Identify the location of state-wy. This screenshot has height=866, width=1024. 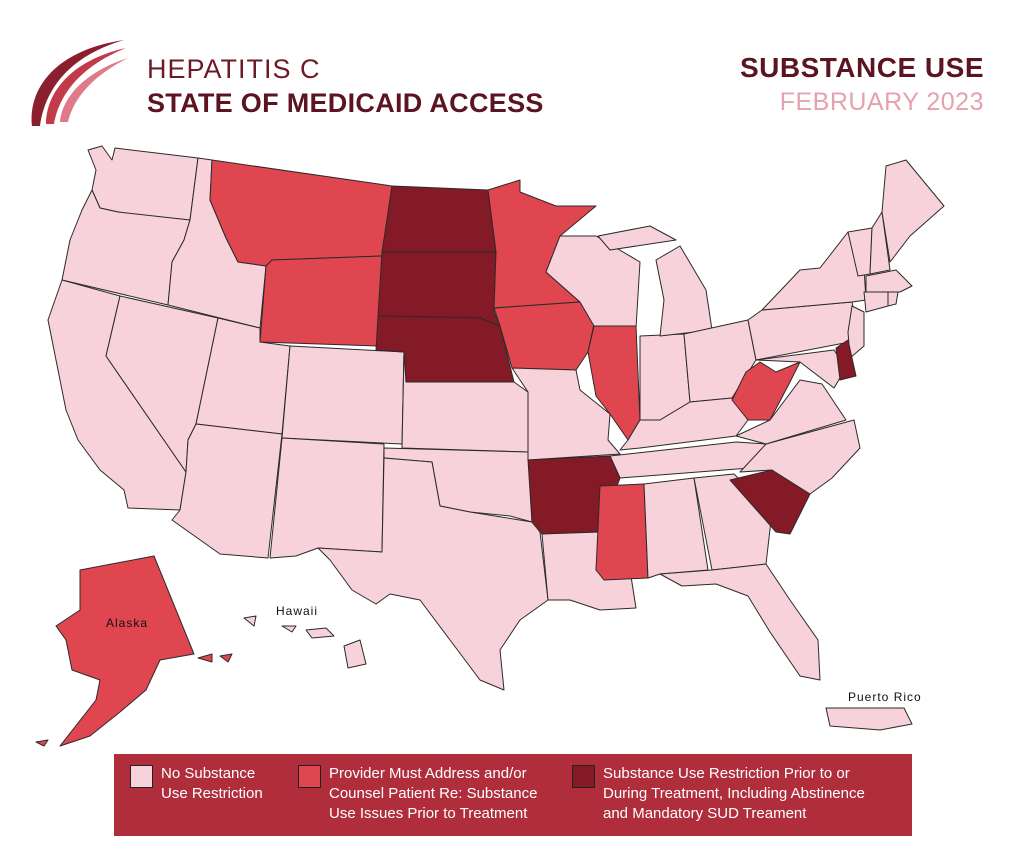
(321, 301).